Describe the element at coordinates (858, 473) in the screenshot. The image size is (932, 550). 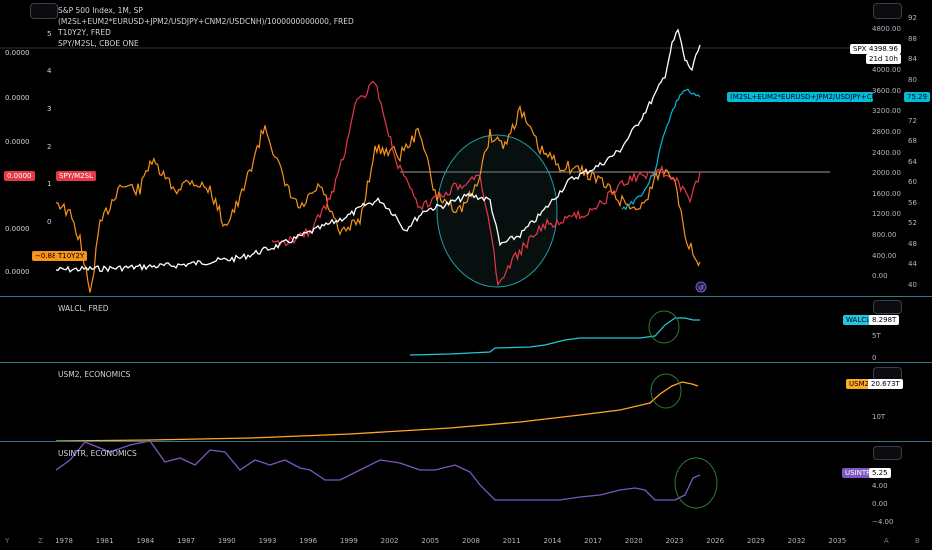
I see `usintr-label-tag: USINTR` at that location.